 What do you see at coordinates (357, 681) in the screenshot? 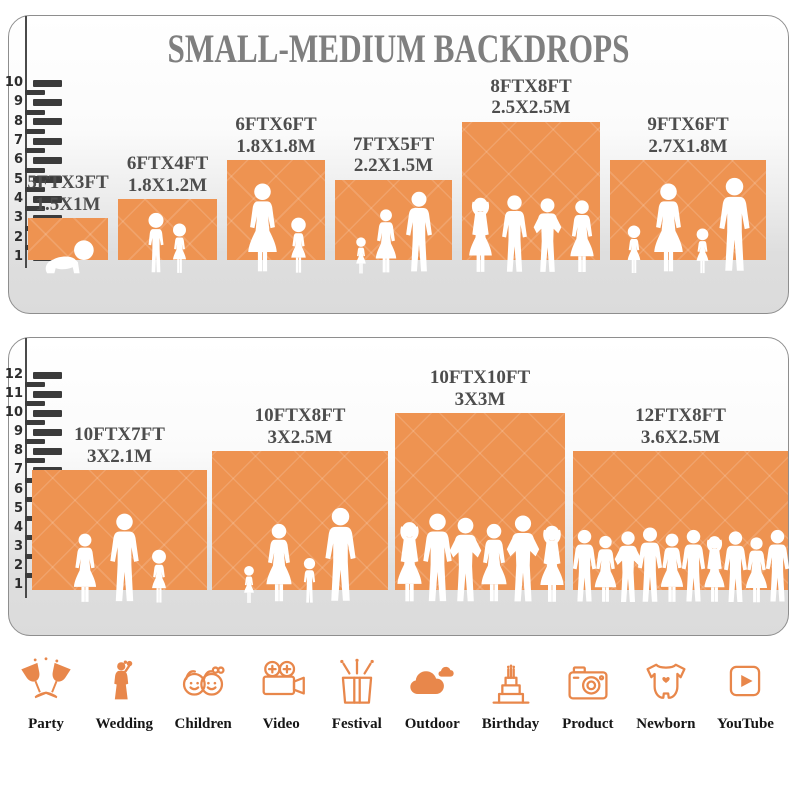
I see `festival-icon` at bounding box center [357, 681].